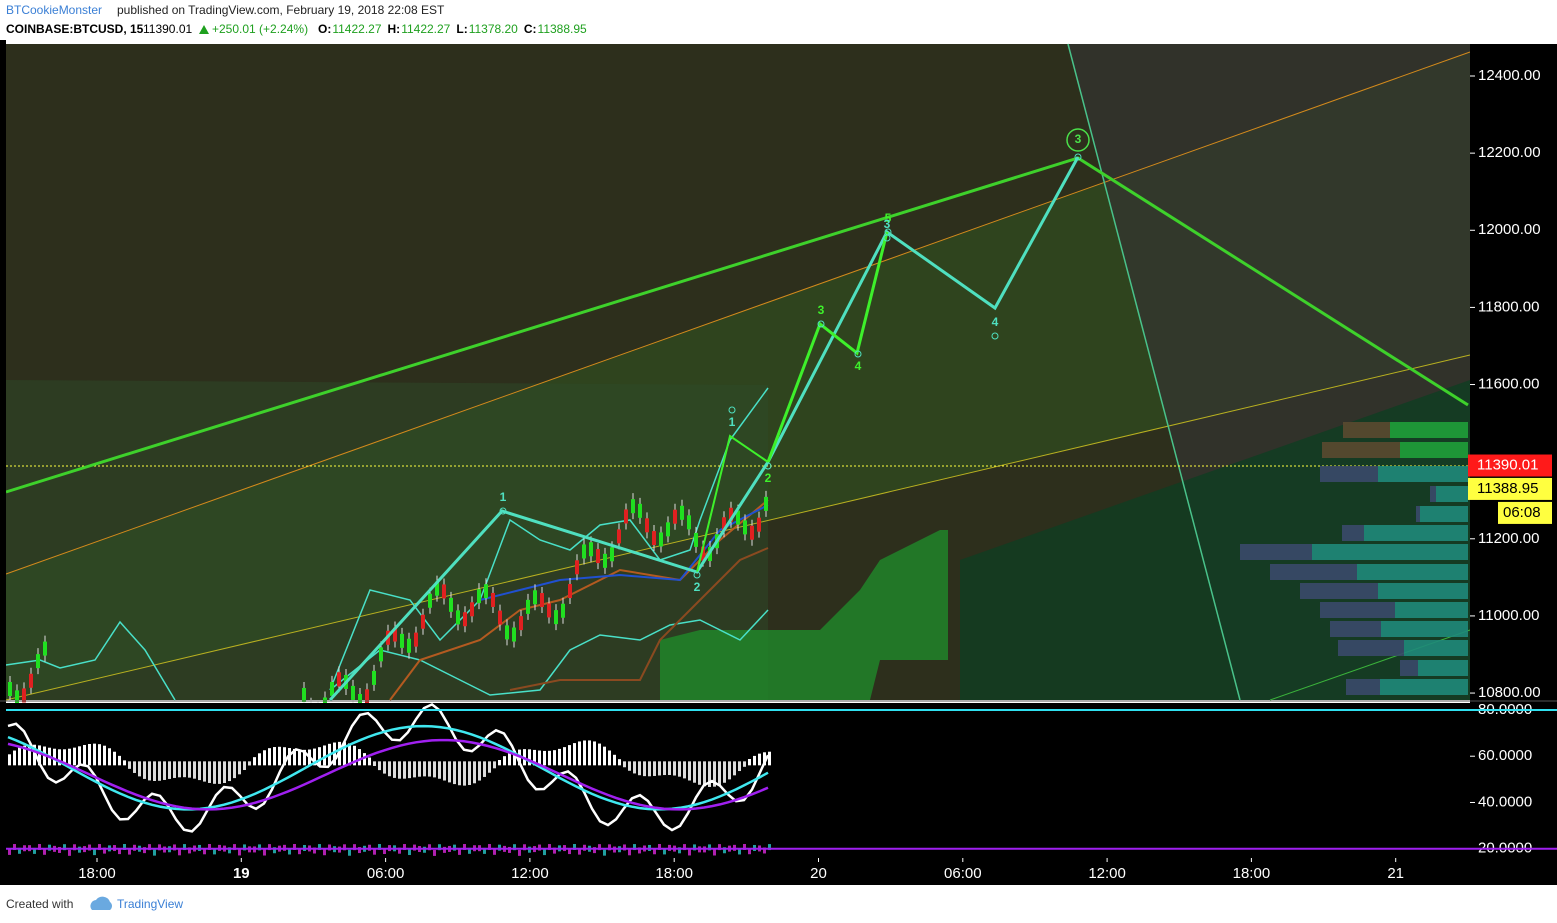  I want to click on projection-zone, so click(1215, 540).